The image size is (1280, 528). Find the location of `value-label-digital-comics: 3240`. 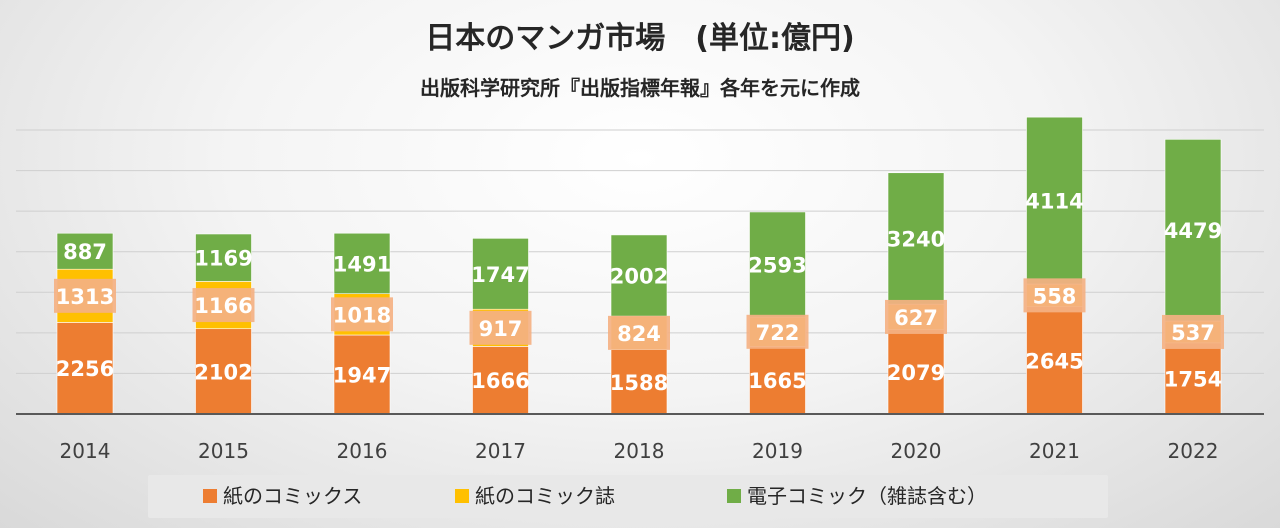

value-label-digital-comics: 3240 is located at coordinates (916, 239).